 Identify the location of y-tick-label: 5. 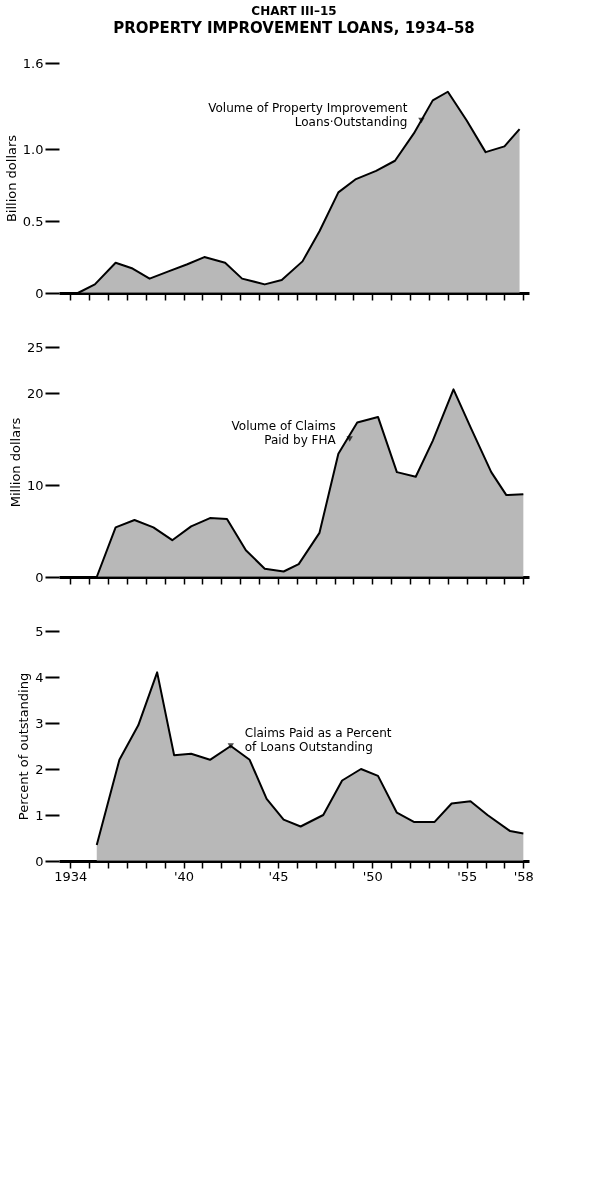
(39, 631).